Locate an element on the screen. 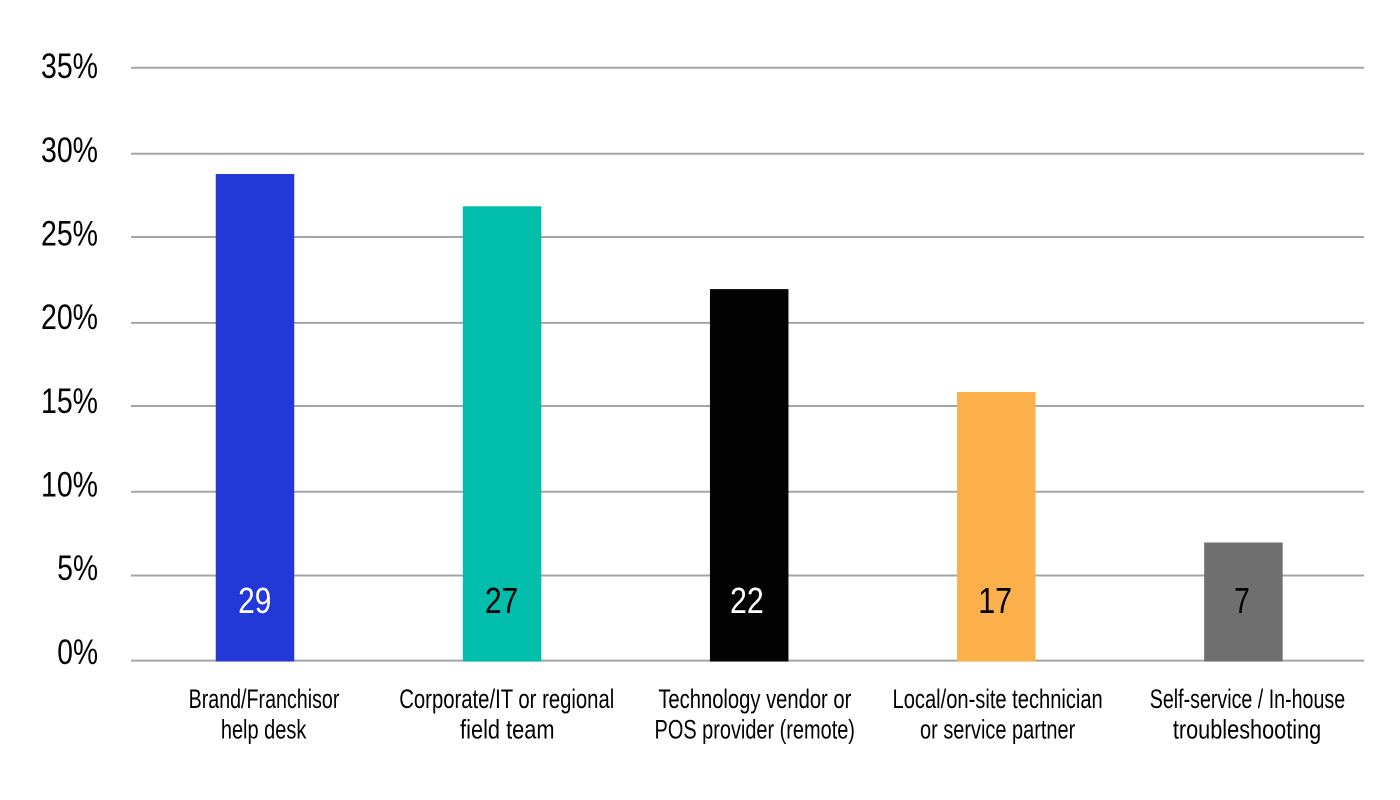  svg-text: 0% is located at coordinates (77, 652).